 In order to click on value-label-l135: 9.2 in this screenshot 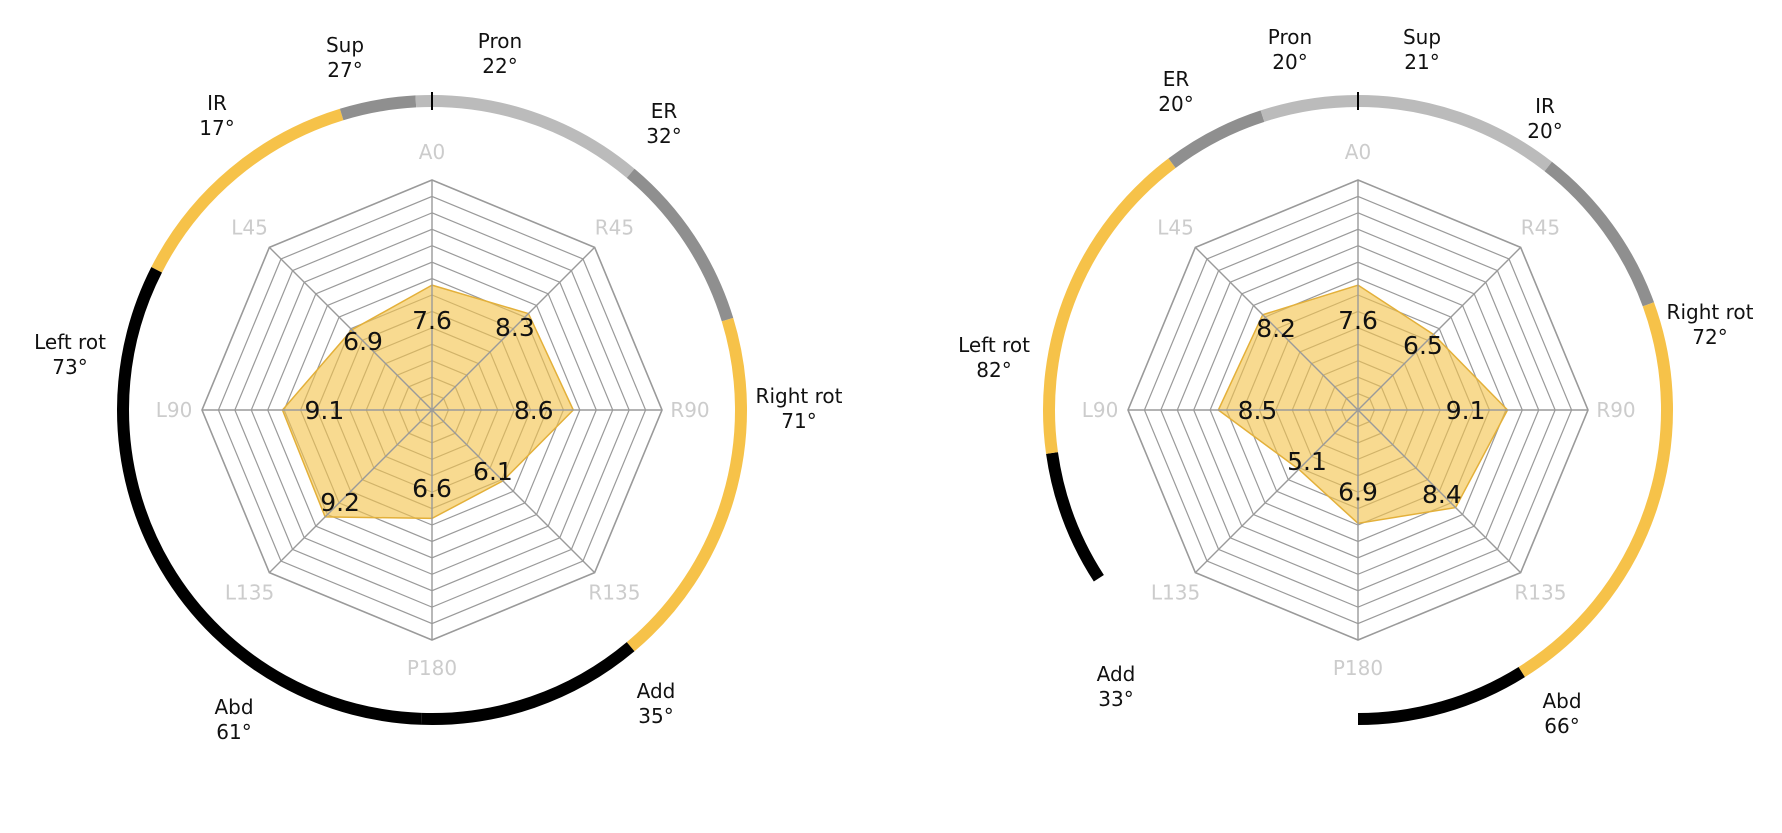, I will do `click(340, 502)`.